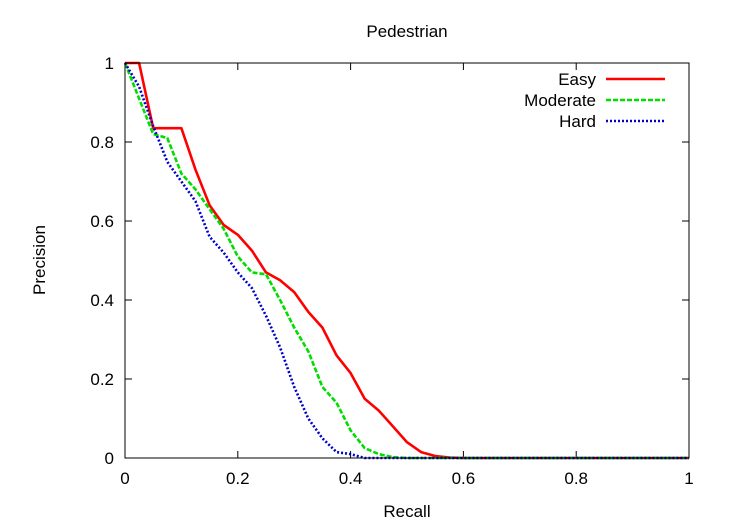 This screenshot has height=525, width=750. I want to click on x-tick-label: 1, so click(688, 478).